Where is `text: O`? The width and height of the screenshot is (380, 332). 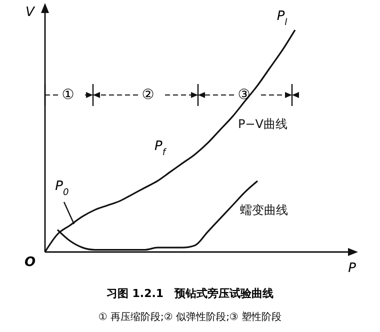
text: O is located at coordinates (30, 262).